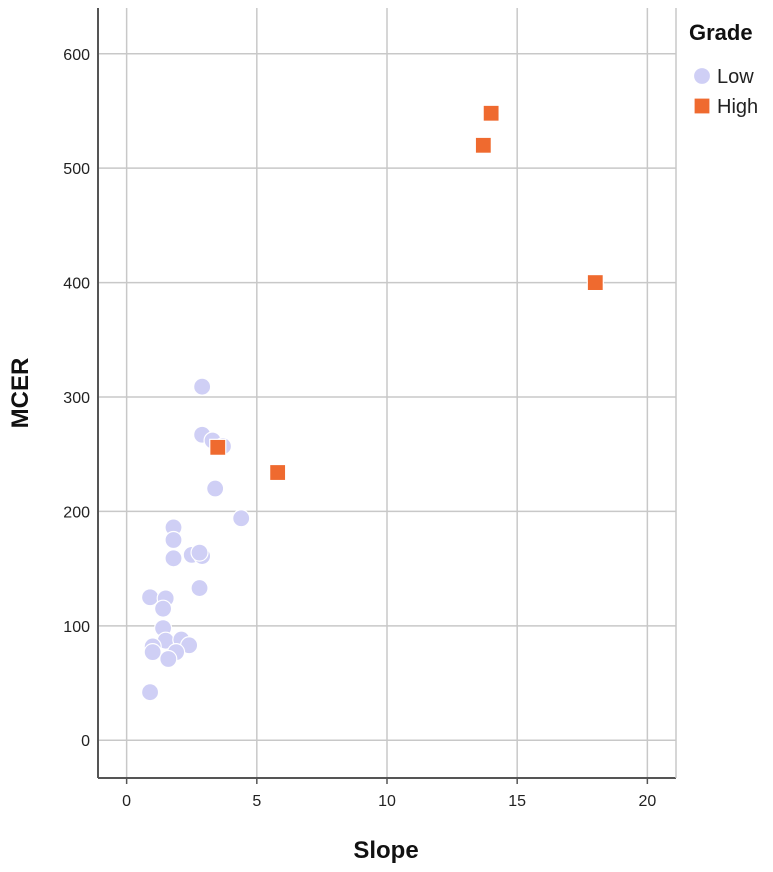 The height and width of the screenshot is (872, 773). What do you see at coordinates (737, 107) in the screenshot?
I see `legend-label-high: High` at bounding box center [737, 107].